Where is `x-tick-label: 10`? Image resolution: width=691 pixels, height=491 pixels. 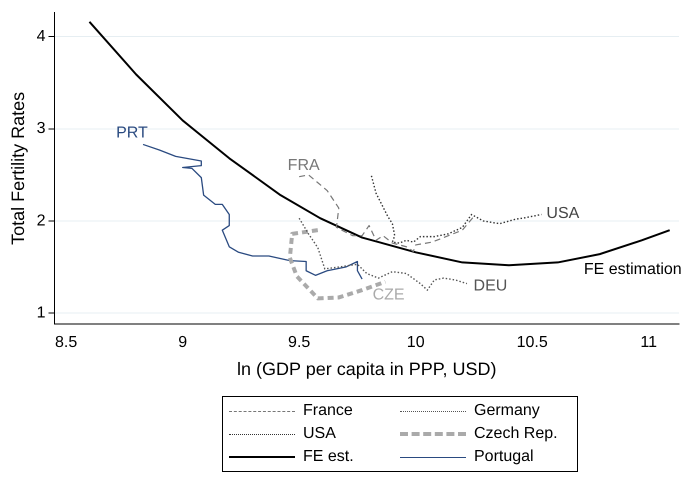
x-tick-label: 10 is located at coordinates (415, 343).